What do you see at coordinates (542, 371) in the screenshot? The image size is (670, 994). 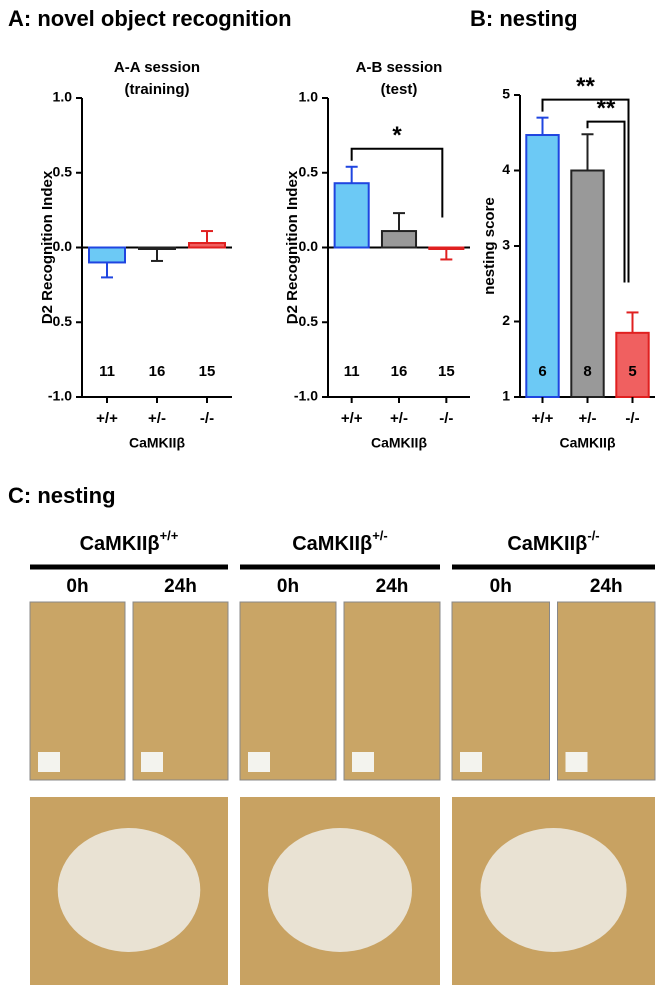 I see `n-label: 6` at bounding box center [542, 371].